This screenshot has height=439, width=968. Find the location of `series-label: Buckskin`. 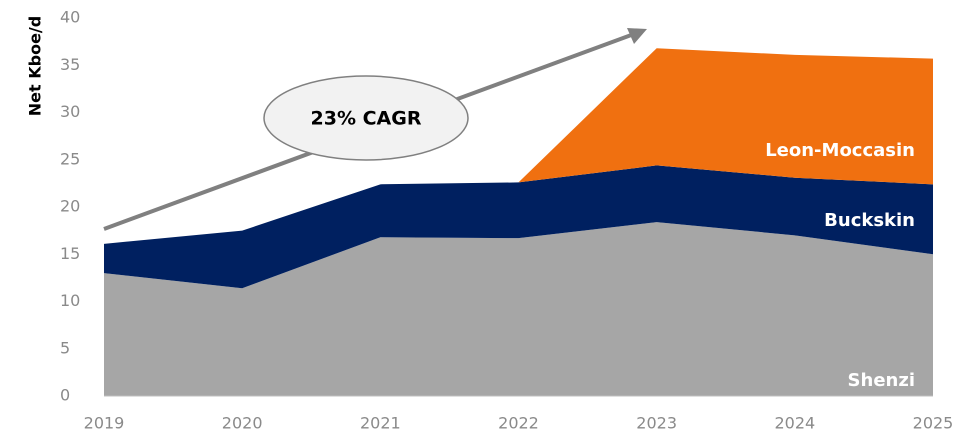

series-label: Buckskin is located at coordinates (869, 220).